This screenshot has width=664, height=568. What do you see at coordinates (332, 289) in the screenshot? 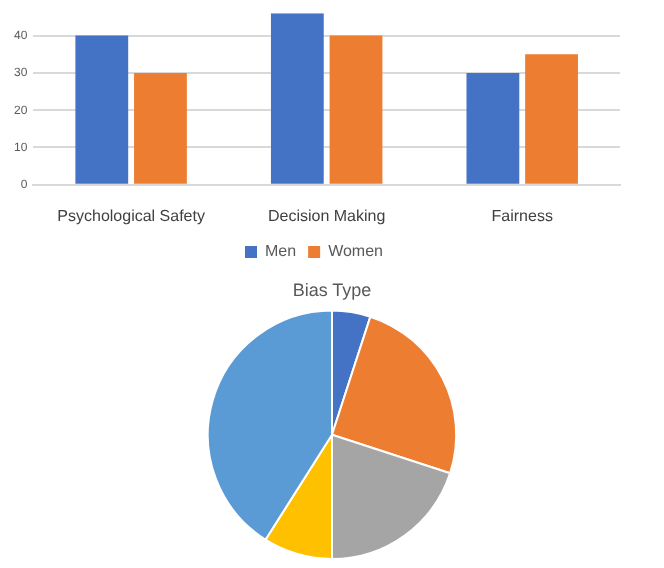
I see `chart-title: Bias Type` at bounding box center [332, 289].